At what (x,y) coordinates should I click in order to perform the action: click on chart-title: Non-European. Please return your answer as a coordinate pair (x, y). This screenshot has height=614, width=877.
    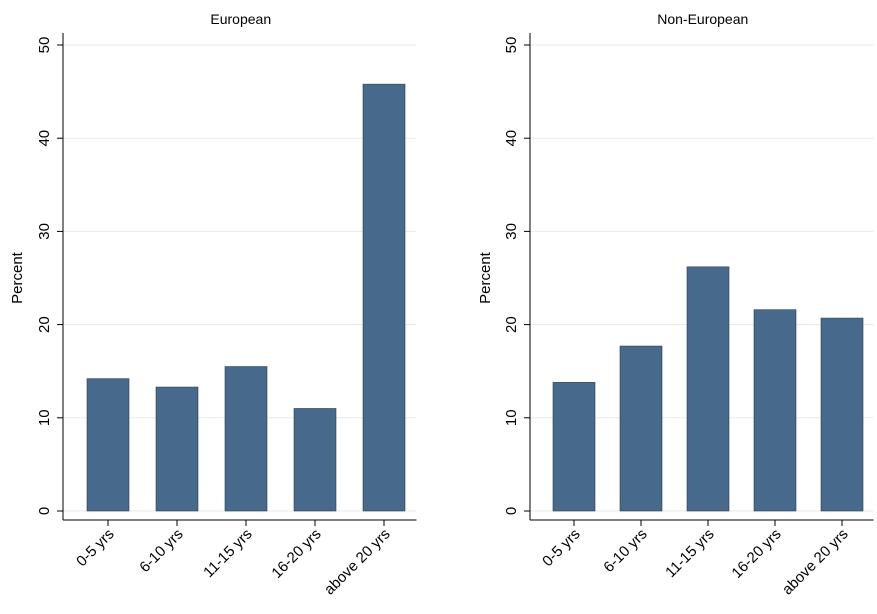
    Looking at the image, I should click on (702, 19).